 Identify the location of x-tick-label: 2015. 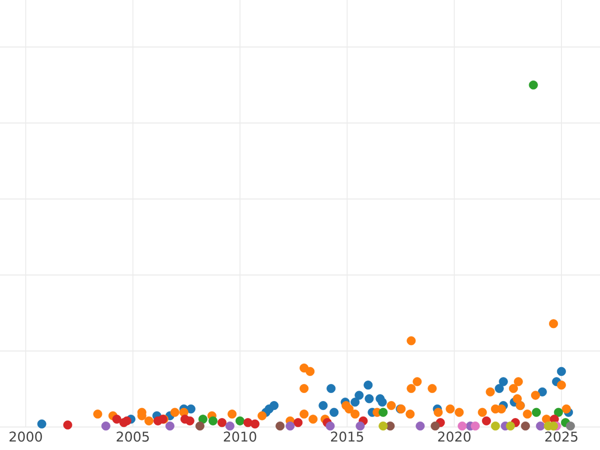
(347, 437).